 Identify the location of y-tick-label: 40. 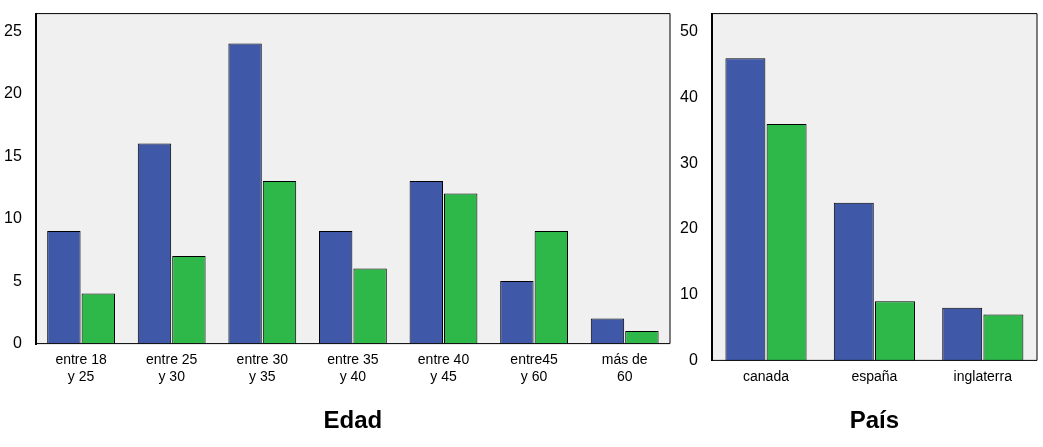
(689, 97).